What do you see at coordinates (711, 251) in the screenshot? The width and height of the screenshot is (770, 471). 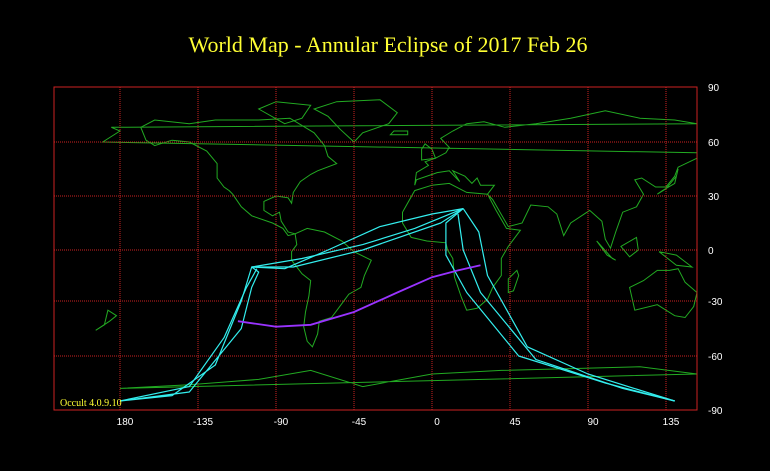 I see `y-tick-label: 0` at bounding box center [711, 251].